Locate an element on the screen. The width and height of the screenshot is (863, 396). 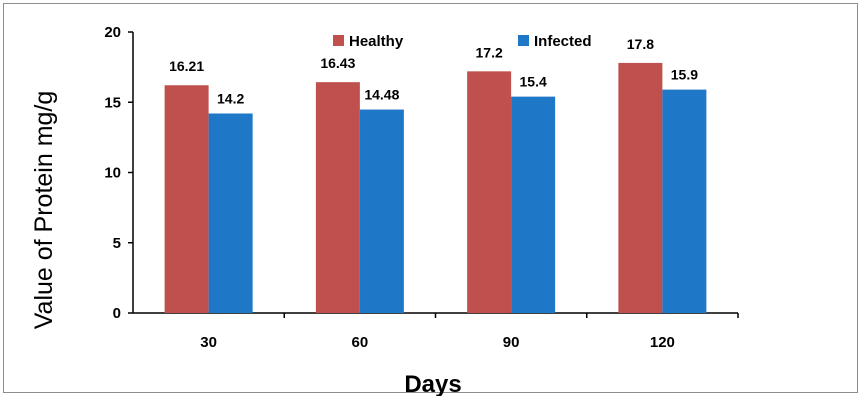
legend-label-healthy: Healthy is located at coordinates (376, 41).